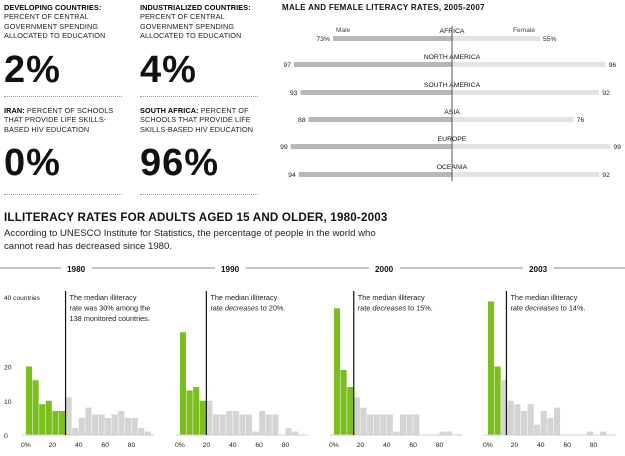  Describe the element at coordinates (168, 70) in the screenshot. I see `stat-value: 4%` at that location.